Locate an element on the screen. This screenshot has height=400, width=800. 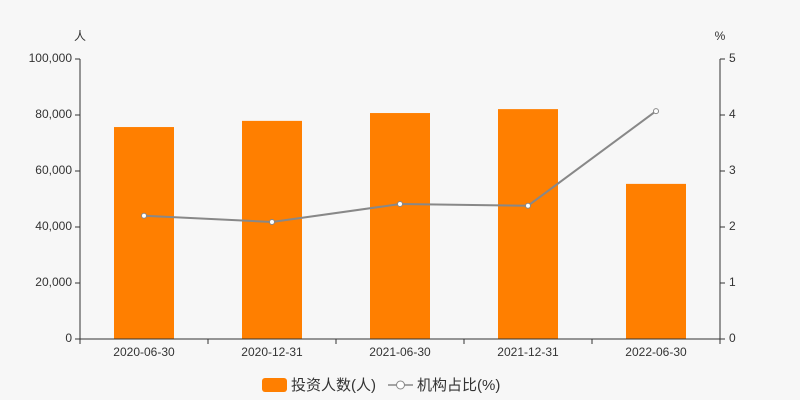
x-tick-label: 2020-06-30 is located at coordinates (144, 352).